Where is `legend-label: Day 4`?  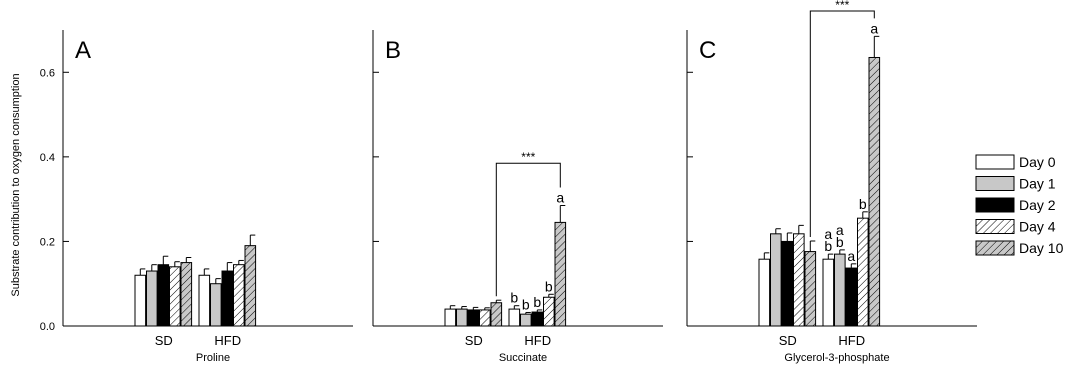
legend-label: Day 4 is located at coordinates (1037, 227).